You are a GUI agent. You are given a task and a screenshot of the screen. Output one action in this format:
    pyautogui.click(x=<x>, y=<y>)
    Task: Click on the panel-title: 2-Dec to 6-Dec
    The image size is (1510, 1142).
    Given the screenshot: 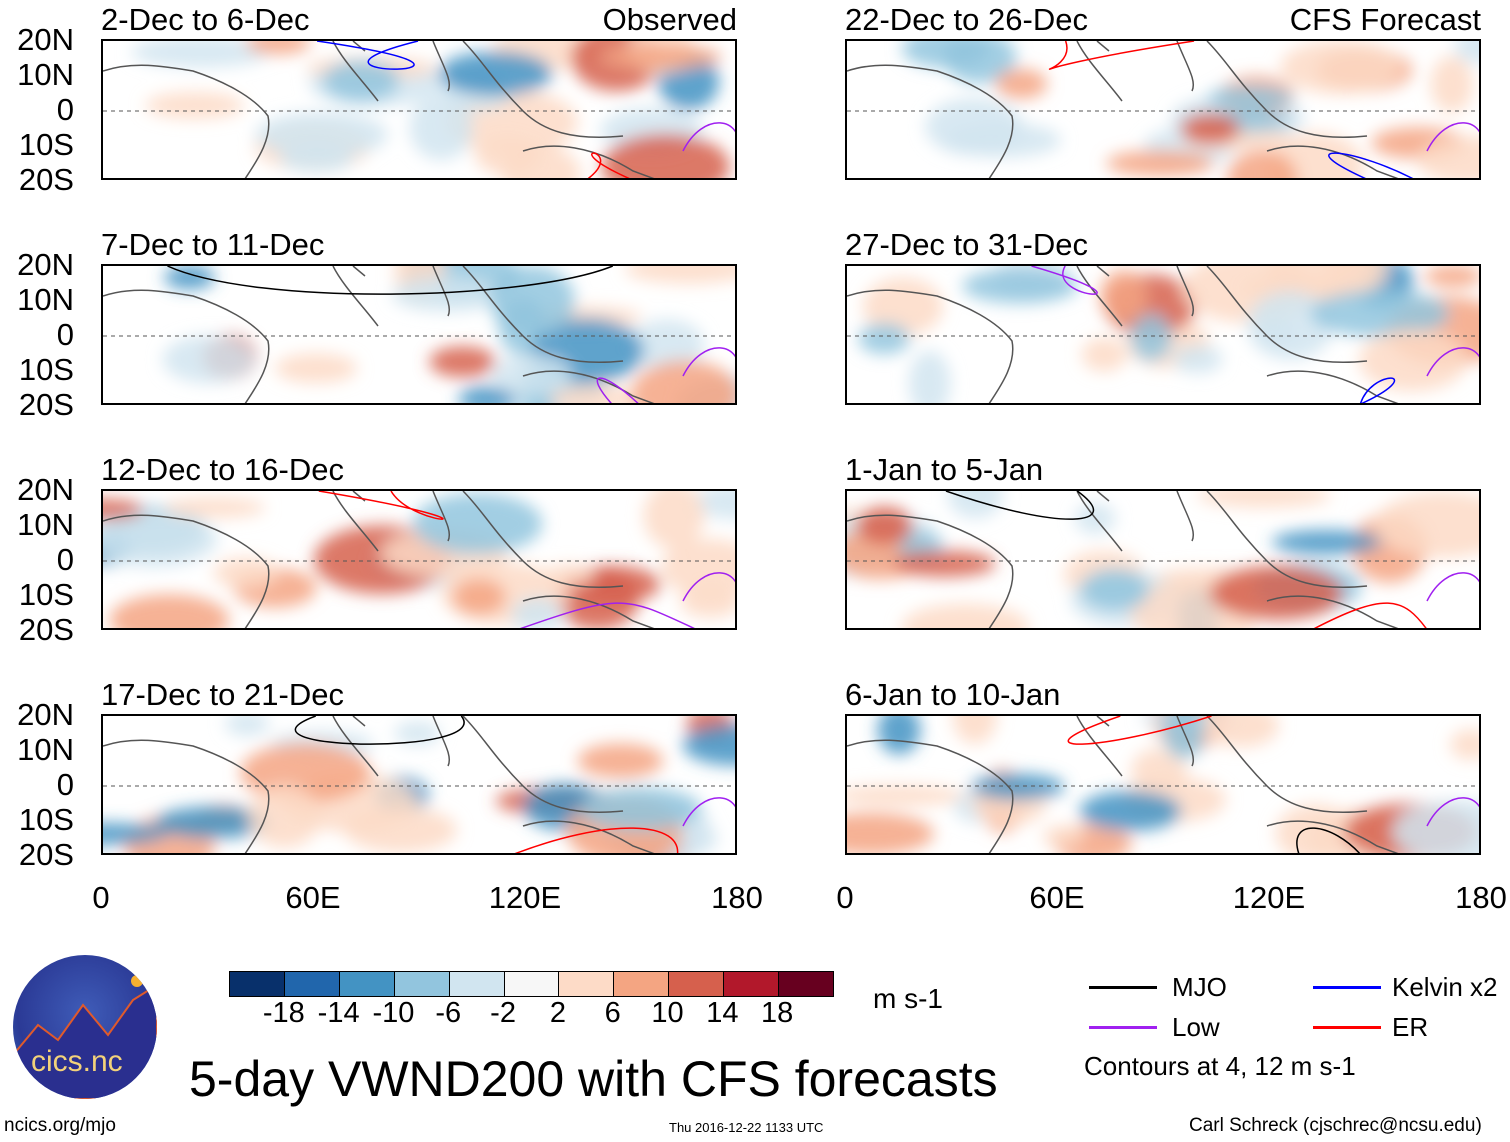 What is the action you would take?
    pyautogui.click(x=205, y=19)
    